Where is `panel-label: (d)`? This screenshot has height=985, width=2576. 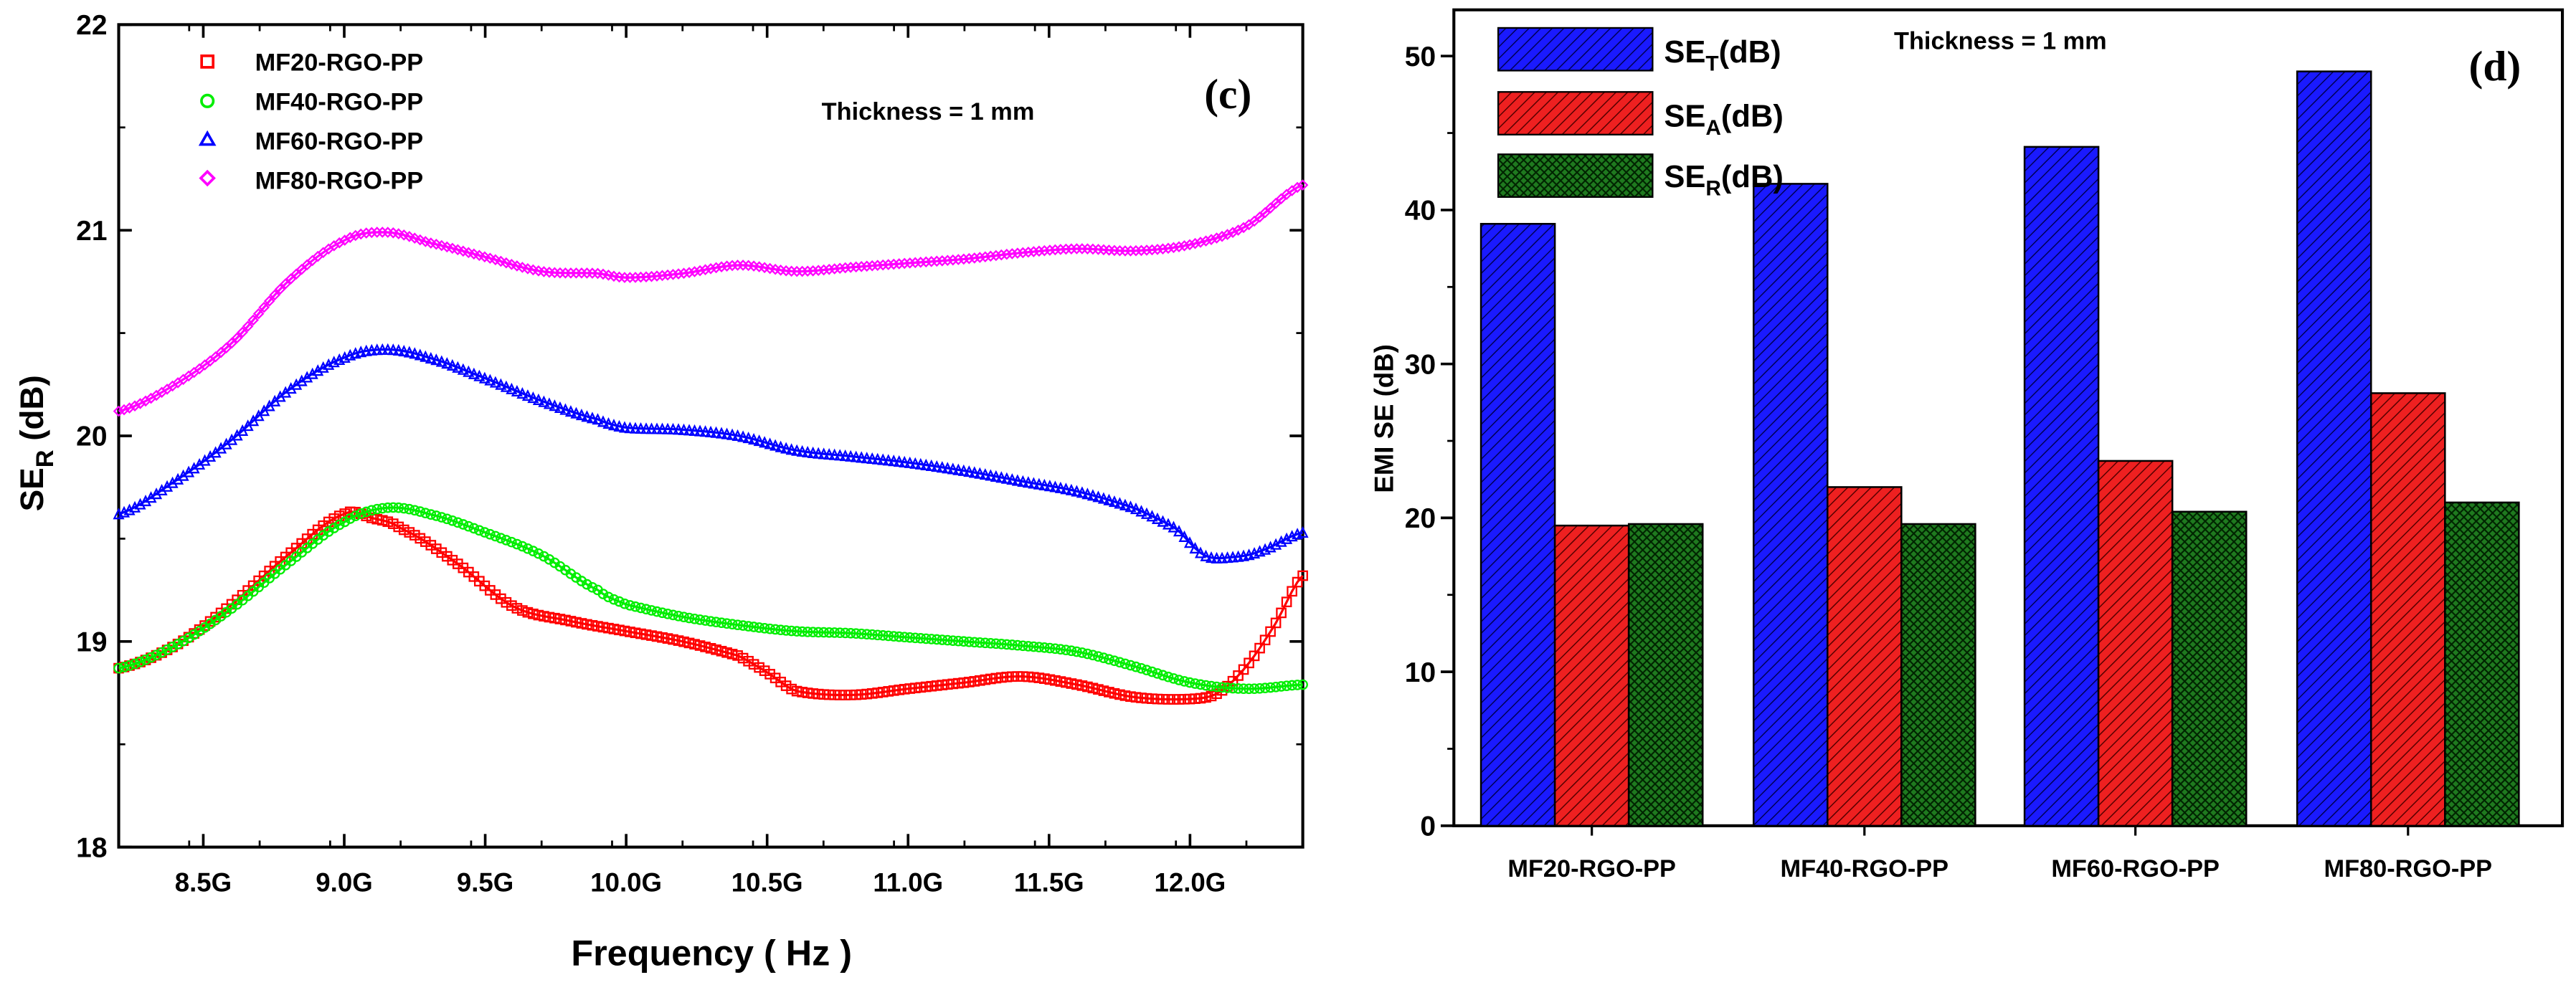 panel-label: (d) is located at coordinates (2495, 66).